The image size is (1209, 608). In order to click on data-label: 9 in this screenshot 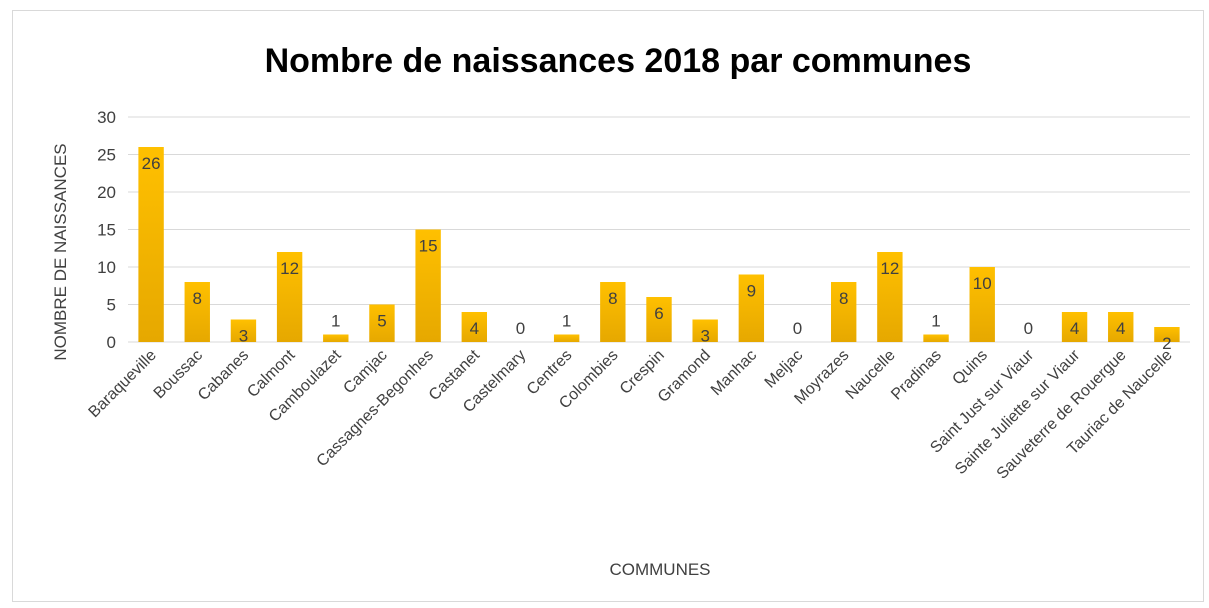, I will do `click(751, 291)`.